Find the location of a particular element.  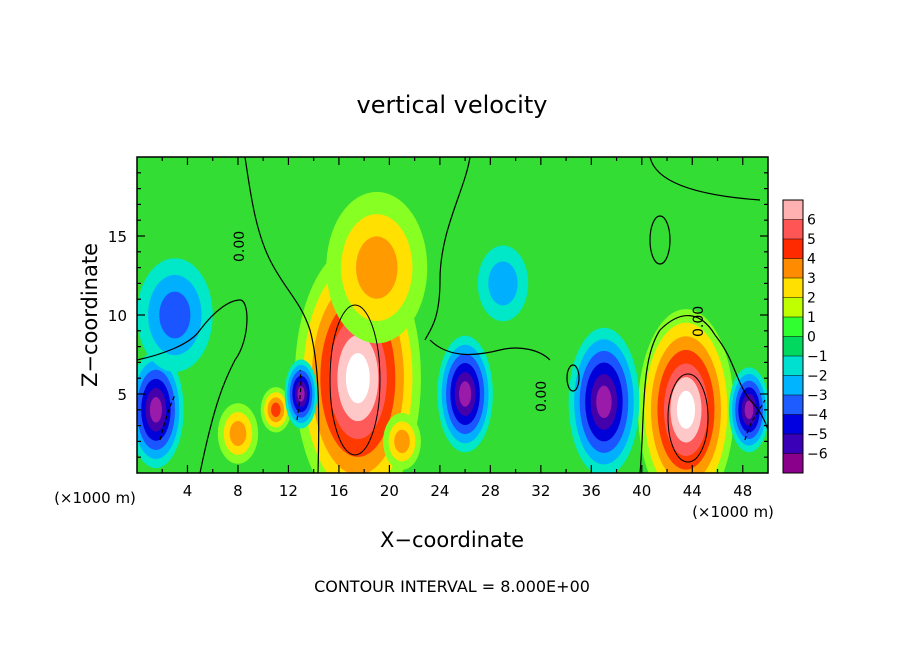

x-axis-label: X−coordinate is located at coordinates (452, 540).